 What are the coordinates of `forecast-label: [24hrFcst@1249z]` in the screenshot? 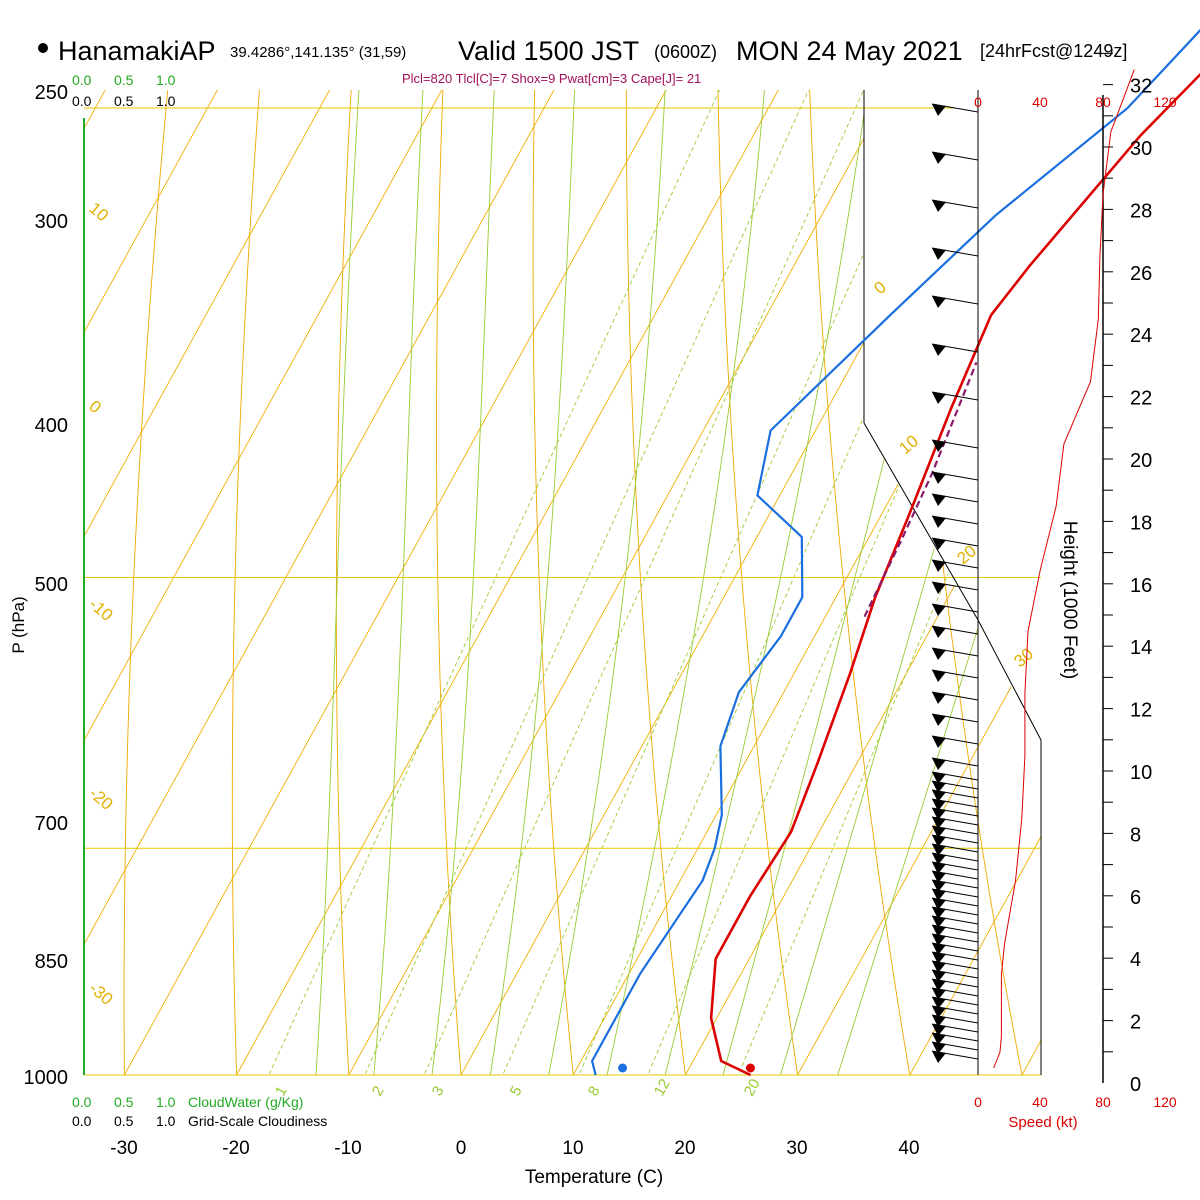 It's located at (1053, 51).